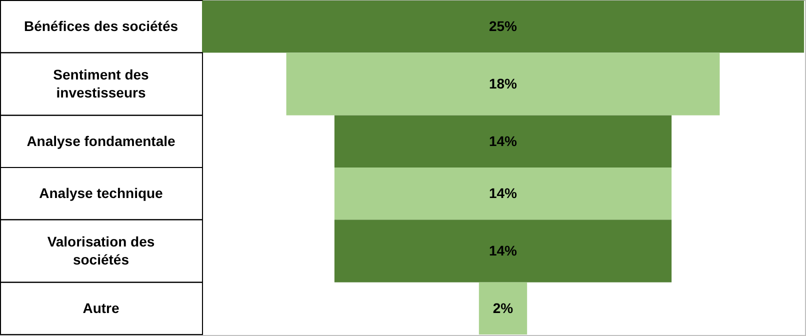  What do you see at coordinates (101, 140) in the screenshot?
I see `category-label: Analyse fondamentale` at bounding box center [101, 140].